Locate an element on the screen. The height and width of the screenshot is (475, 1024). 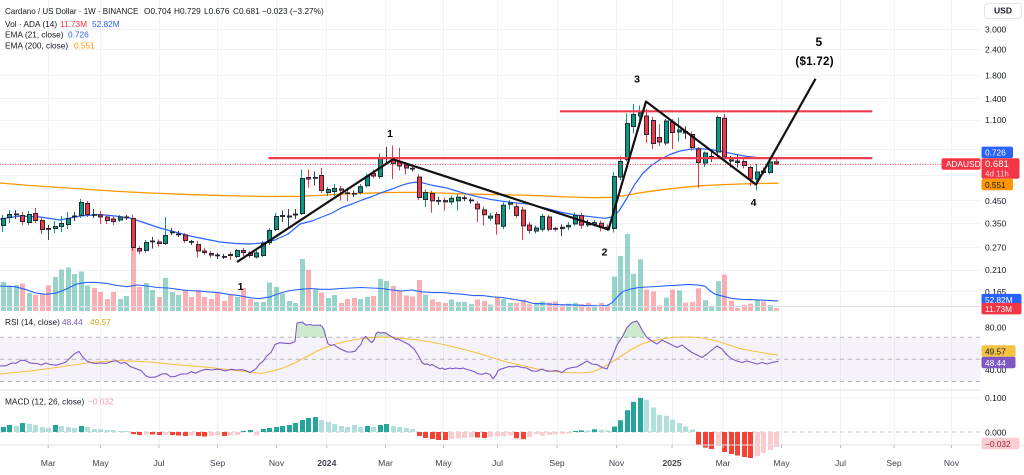
svg-text: USD is located at coordinates (1003, 11).